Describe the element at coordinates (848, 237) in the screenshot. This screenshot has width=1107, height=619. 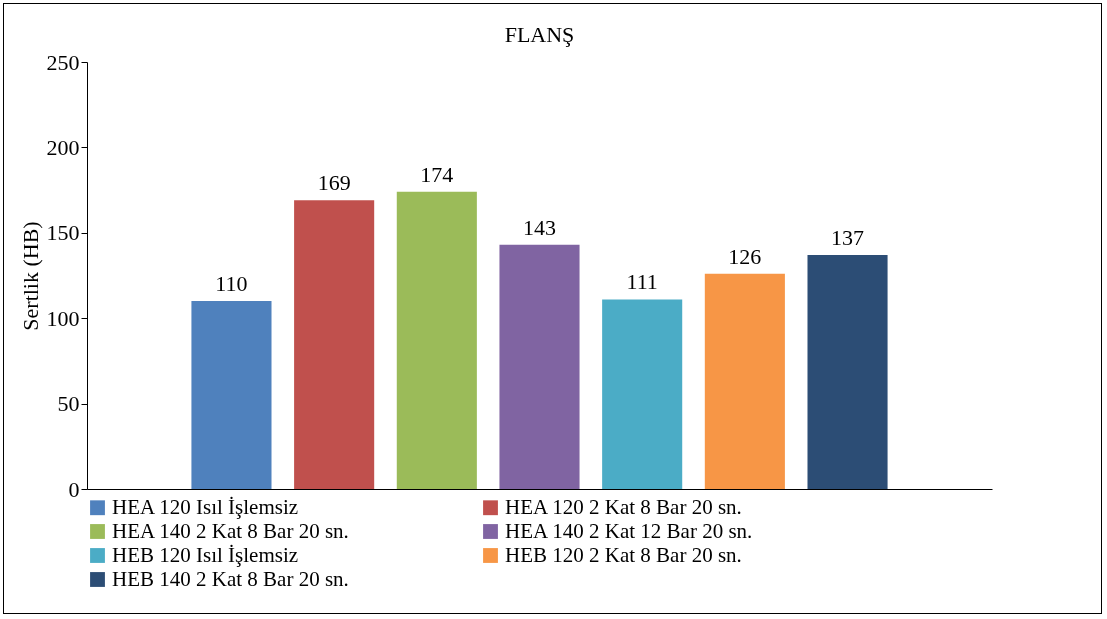
I see `data-label: 137` at that location.